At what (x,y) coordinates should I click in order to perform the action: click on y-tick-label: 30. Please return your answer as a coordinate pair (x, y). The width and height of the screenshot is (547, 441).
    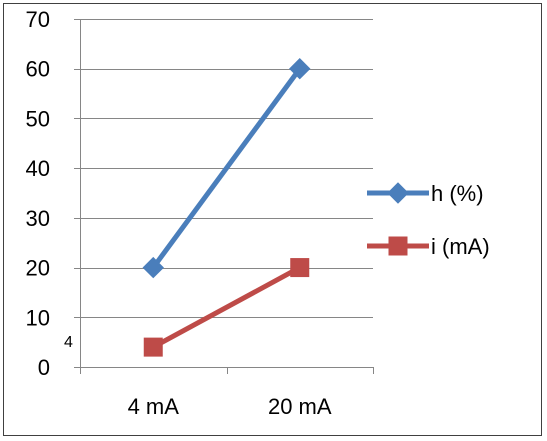
    Looking at the image, I should click on (38, 218).